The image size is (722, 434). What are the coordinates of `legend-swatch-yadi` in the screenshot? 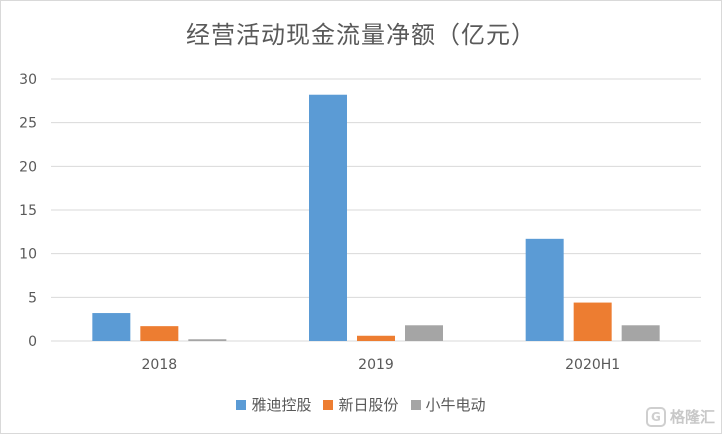 It's located at (241, 404).